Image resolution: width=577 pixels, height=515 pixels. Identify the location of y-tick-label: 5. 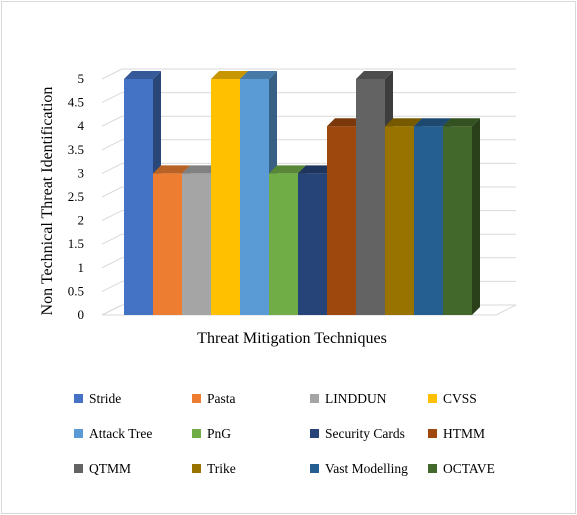
(81, 78).